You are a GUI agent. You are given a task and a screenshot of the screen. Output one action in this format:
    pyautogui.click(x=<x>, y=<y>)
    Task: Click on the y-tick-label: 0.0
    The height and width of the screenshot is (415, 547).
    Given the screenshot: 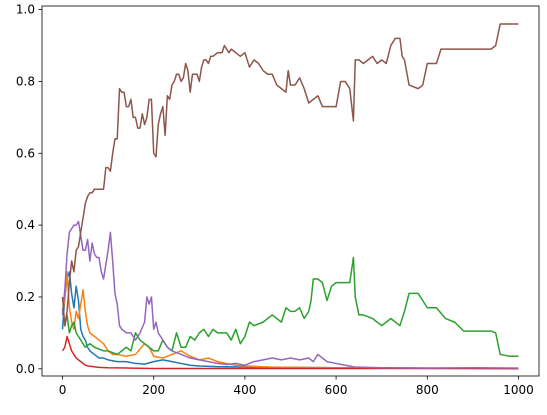 What is the action you would take?
    pyautogui.click(x=25, y=369)
    